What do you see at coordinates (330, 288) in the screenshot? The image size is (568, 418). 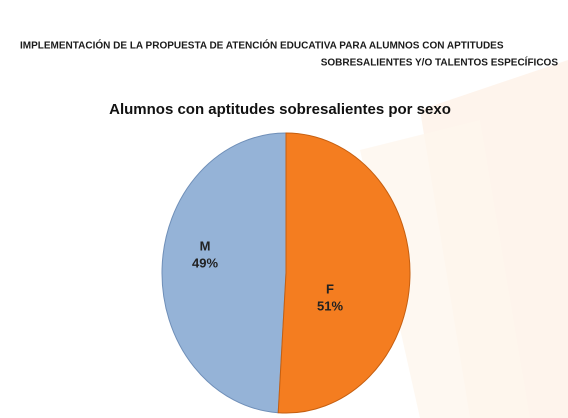 I see `slice-category-label: F` at bounding box center [330, 288].